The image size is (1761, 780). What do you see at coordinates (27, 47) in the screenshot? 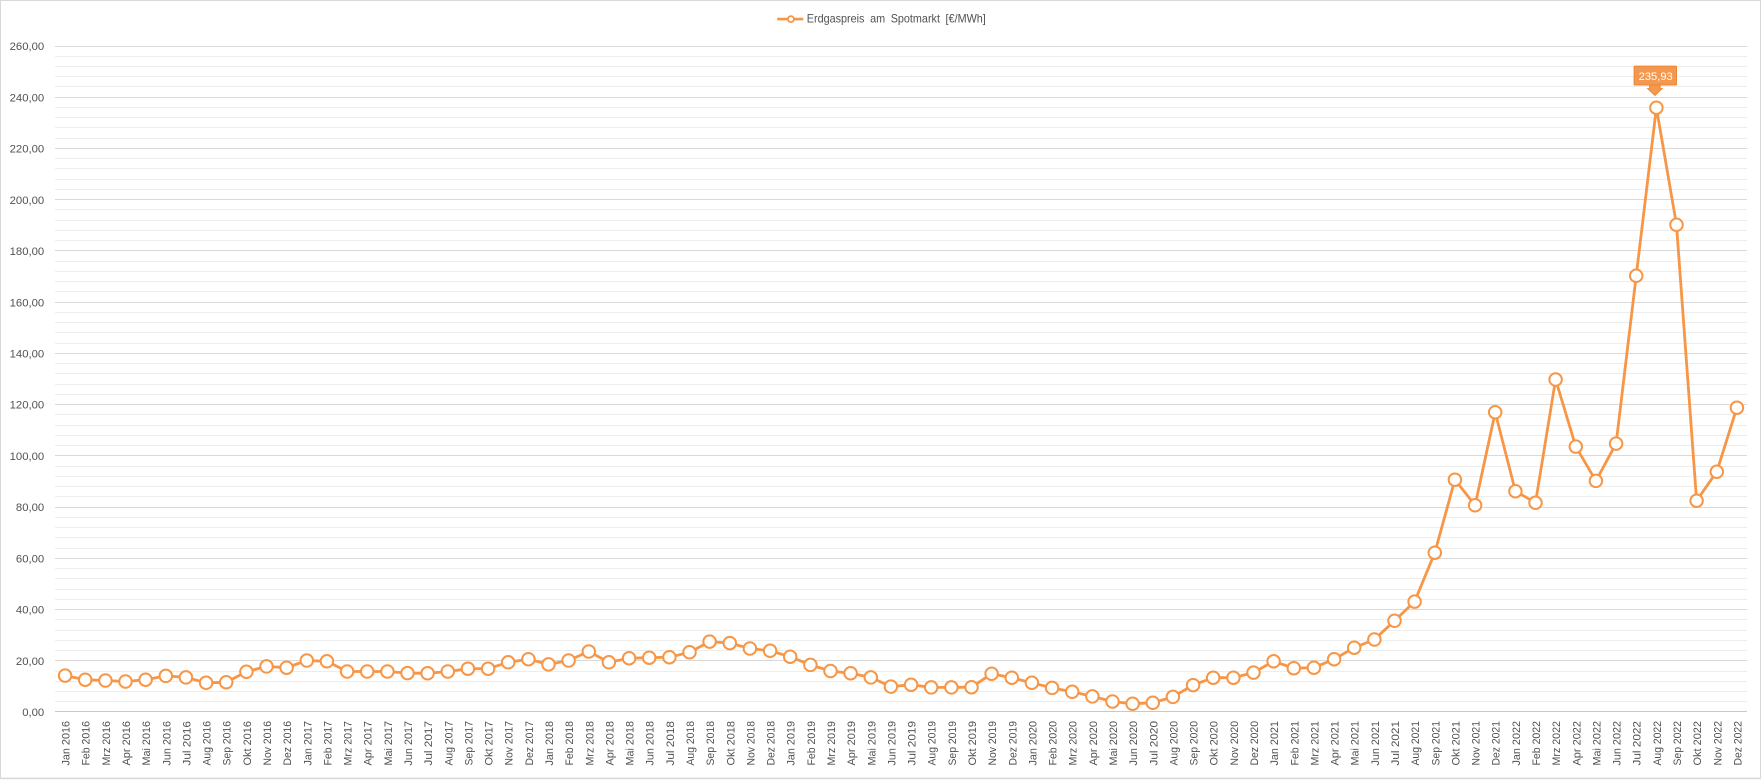
I see `svg-text: 260,00` at bounding box center [27, 47].